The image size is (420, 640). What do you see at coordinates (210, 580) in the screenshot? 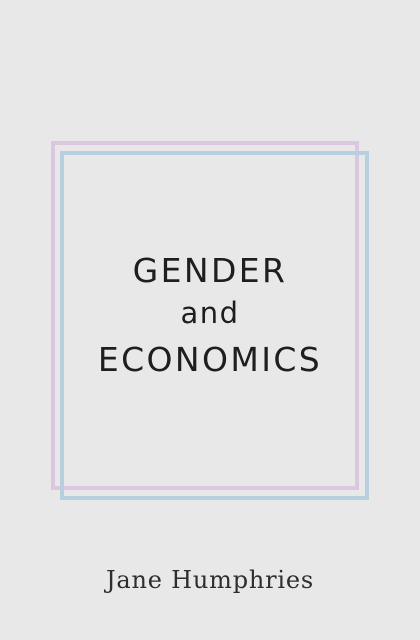
I see `author-name: Jane Humphries` at bounding box center [210, 580].